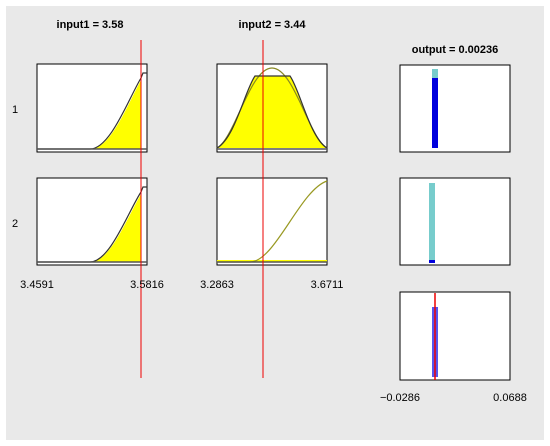 This screenshot has width=550, height=446. I want to click on range-label: 3.2863, so click(217, 285).